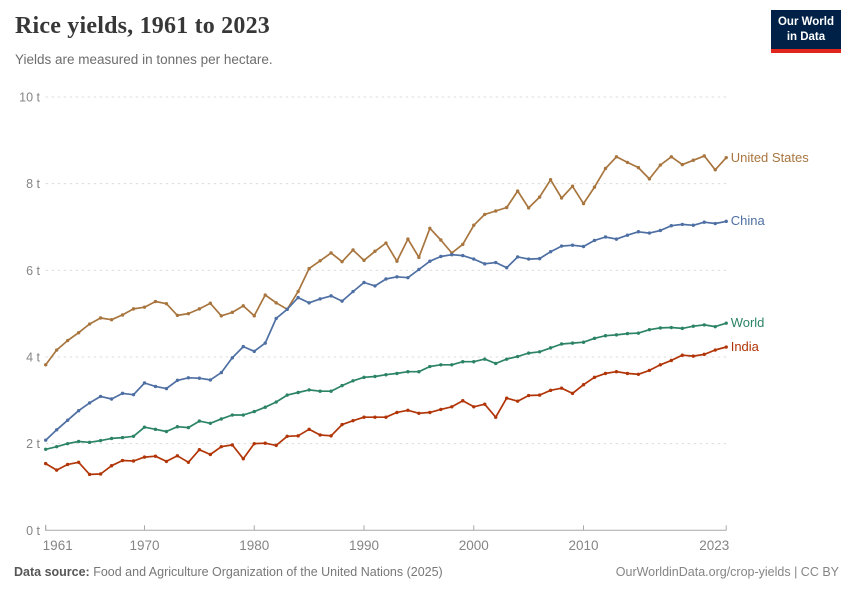 This screenshot has width=850, height=600. I want to click on series-label-india: India, so click(744, 346).